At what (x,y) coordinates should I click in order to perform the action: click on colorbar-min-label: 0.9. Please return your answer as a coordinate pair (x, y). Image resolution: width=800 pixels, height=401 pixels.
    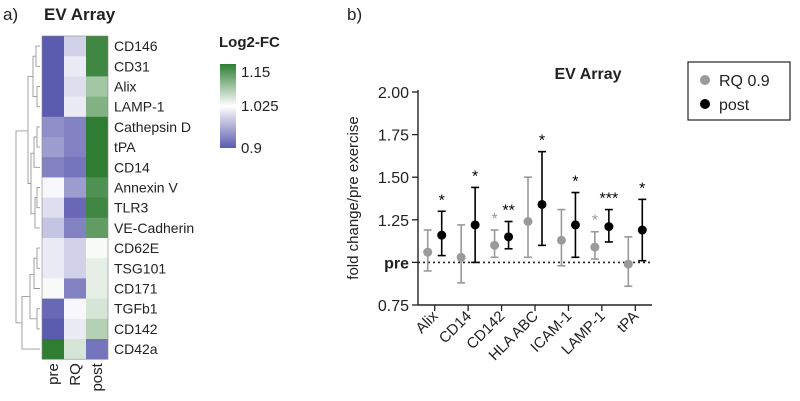
    Looking at the image, I should click on (251, 148).